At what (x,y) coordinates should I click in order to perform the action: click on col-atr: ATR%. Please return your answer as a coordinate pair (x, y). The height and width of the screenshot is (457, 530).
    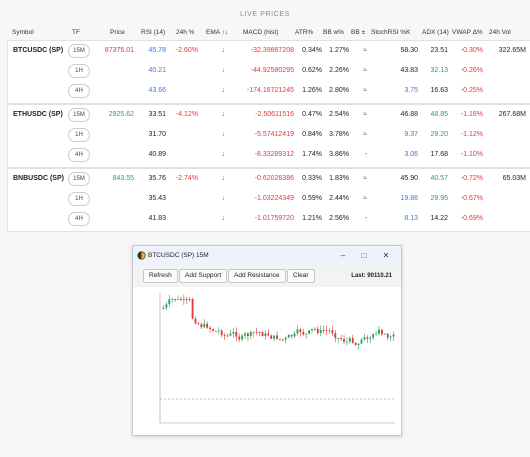
    Looking at the image, I should click on (304, 32).